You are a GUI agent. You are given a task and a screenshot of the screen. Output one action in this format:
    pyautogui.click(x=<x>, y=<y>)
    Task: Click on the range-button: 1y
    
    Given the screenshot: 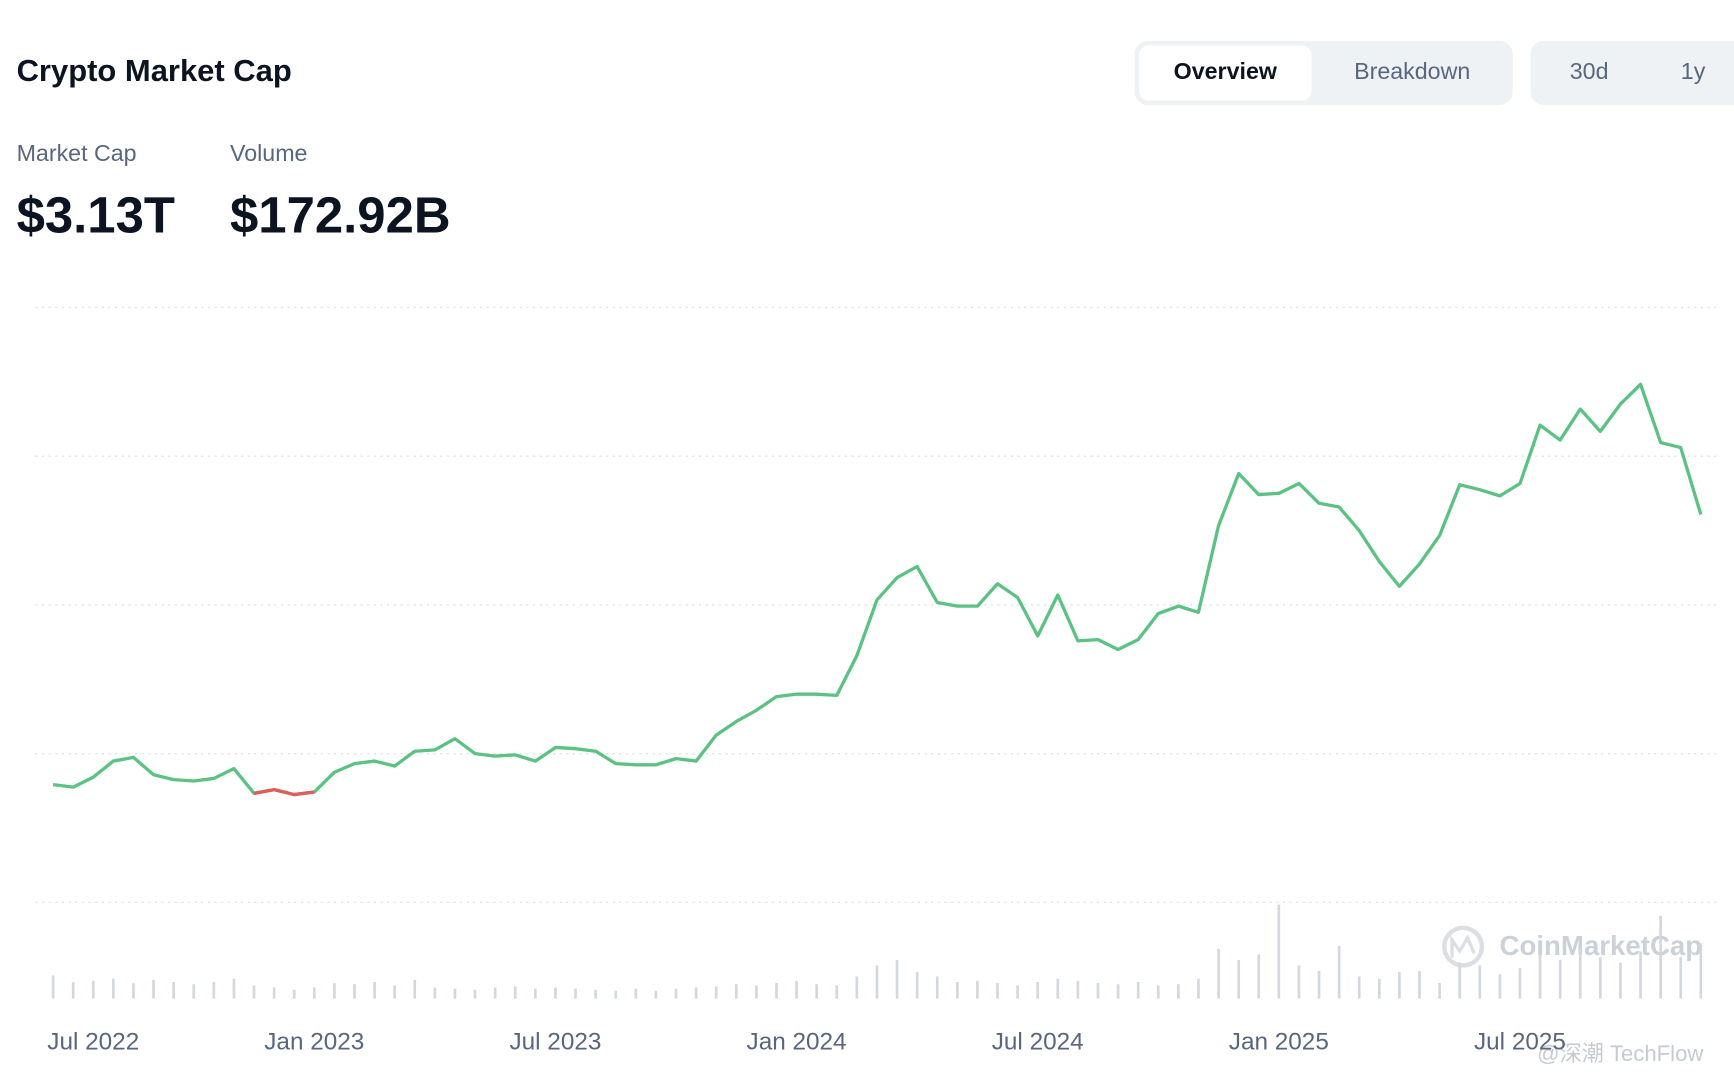 What is the action you would take?
    pyautogui.click(x=1693, y=71)
    